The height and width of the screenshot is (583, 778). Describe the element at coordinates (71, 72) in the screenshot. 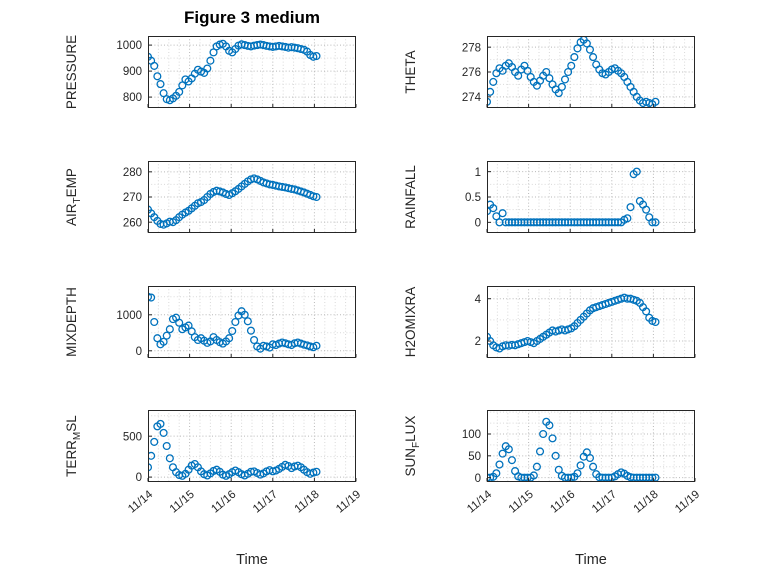

I see `ylabel-pressure: PRESSURE` at that location.